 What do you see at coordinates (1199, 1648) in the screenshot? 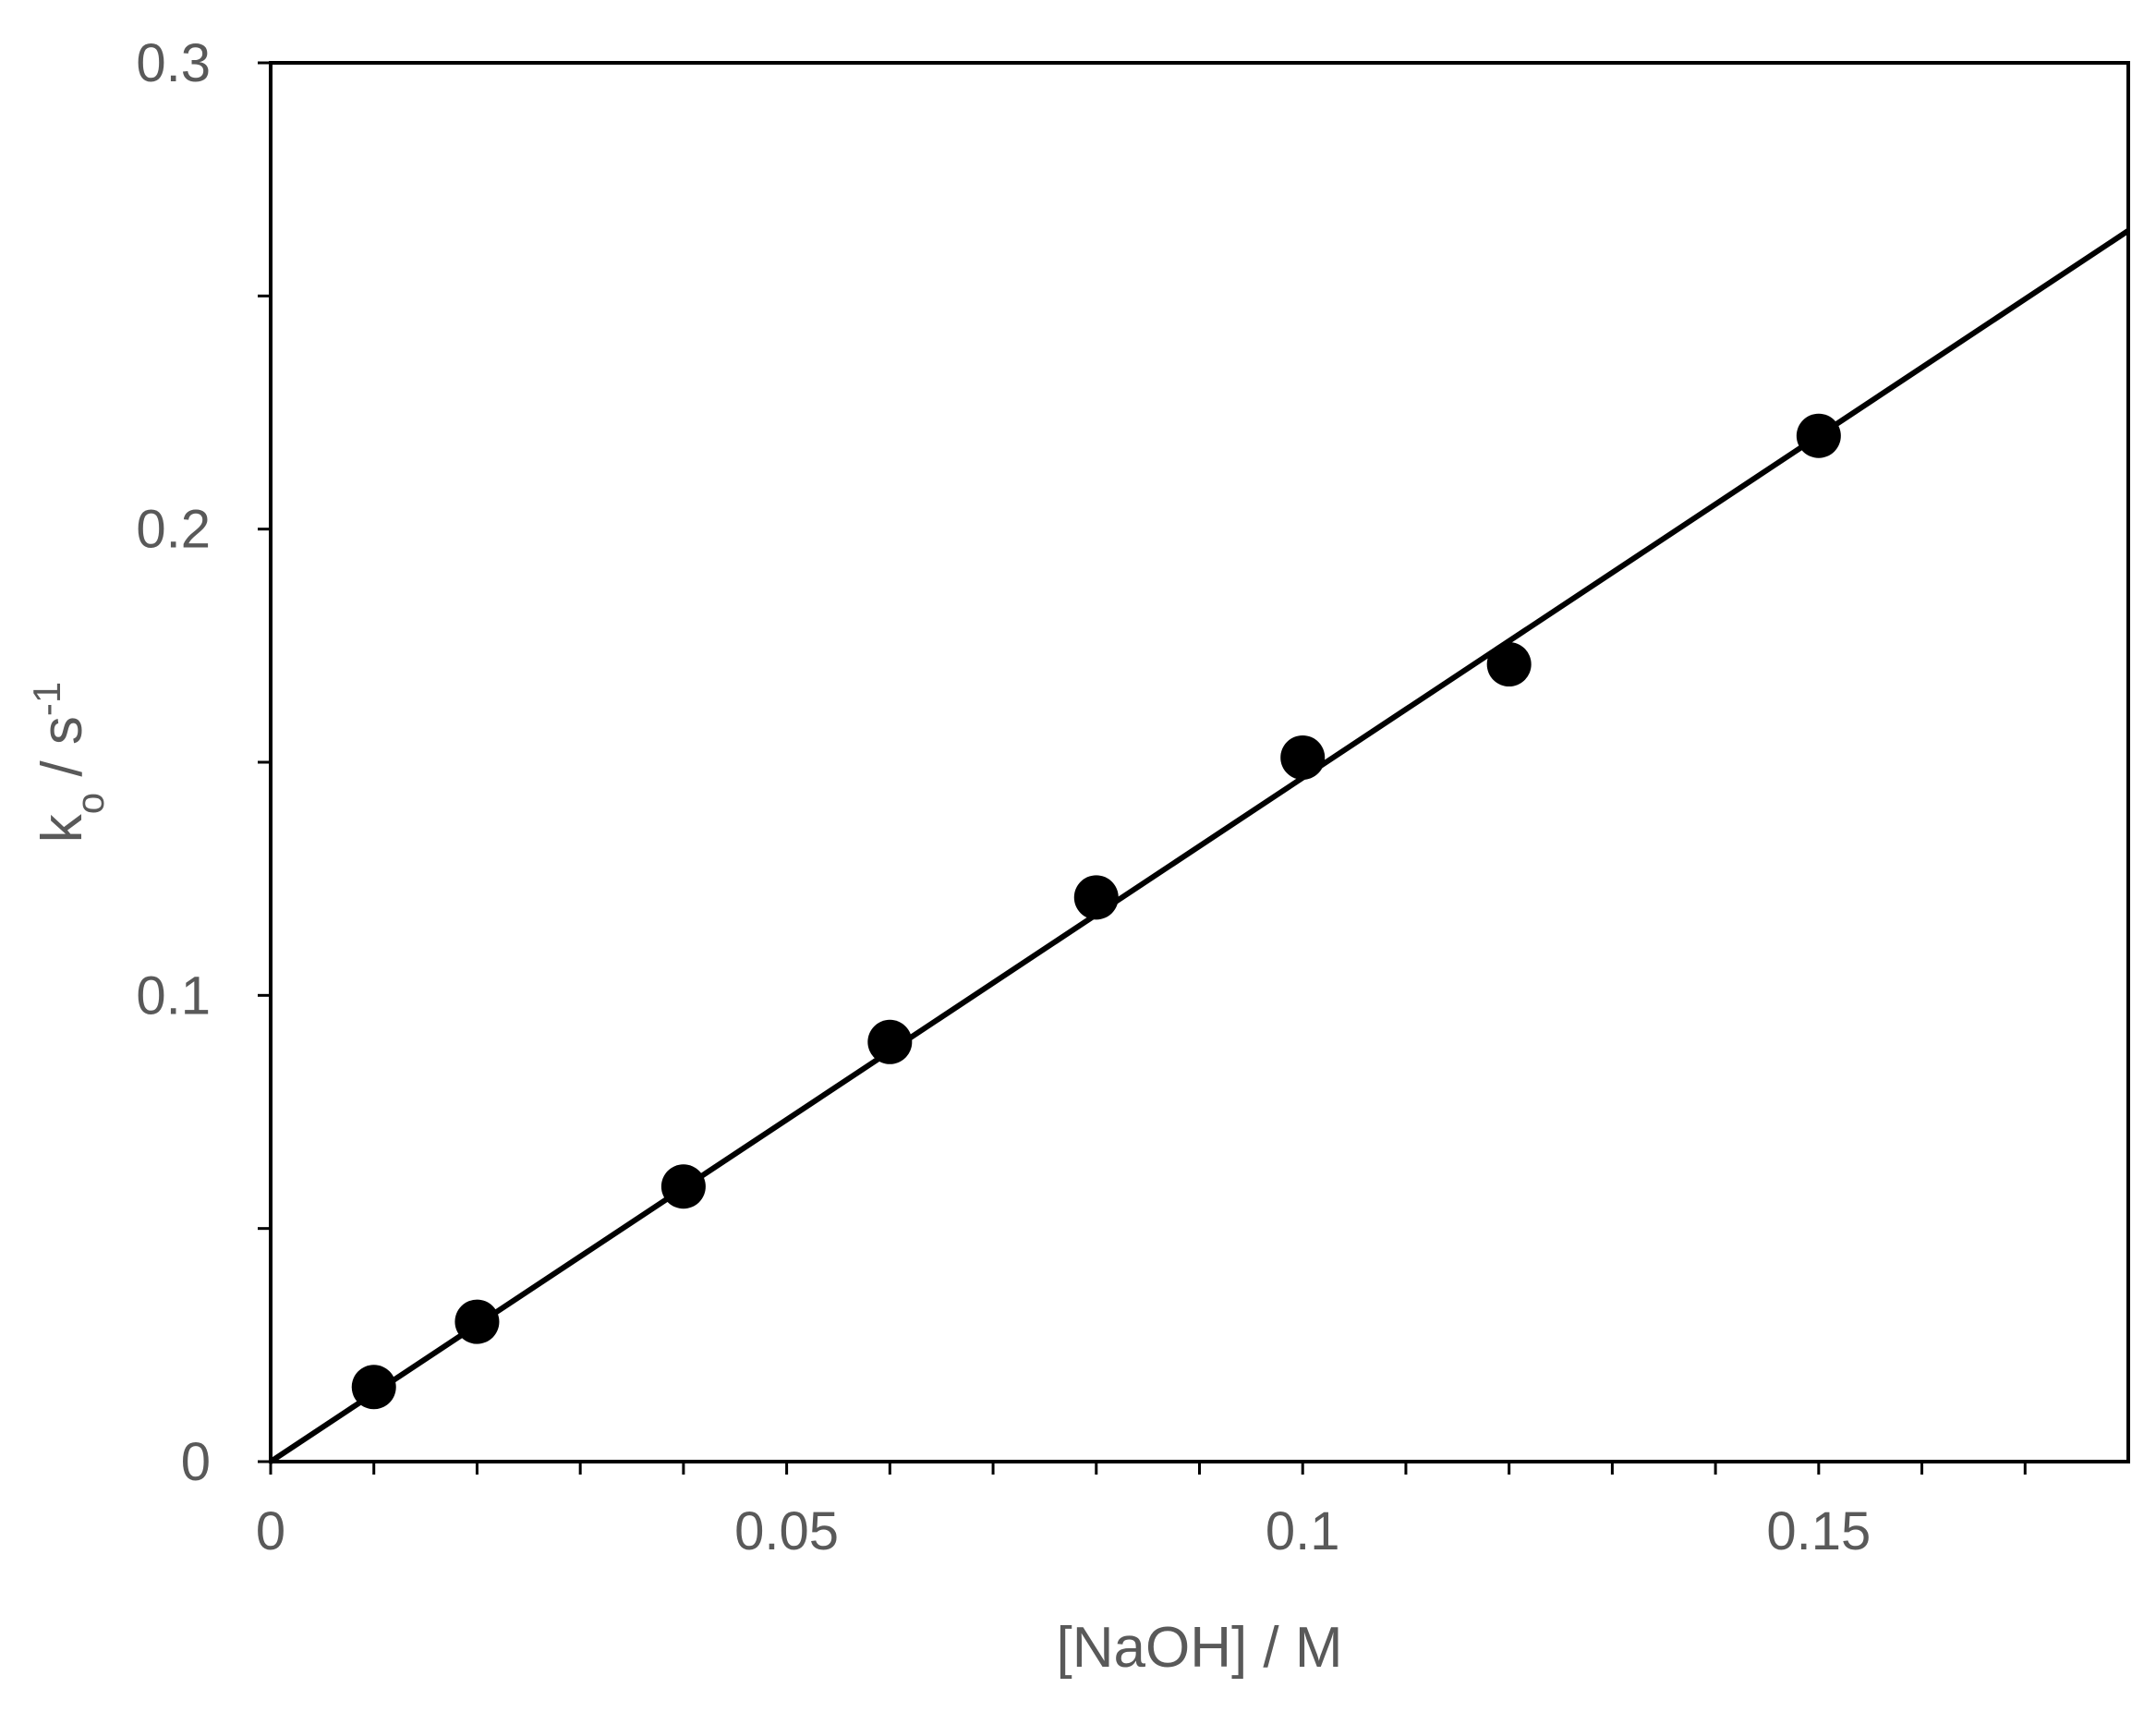
I see `x-axis-title: [NaOH] / M` at bounding box center [1199, 1648].